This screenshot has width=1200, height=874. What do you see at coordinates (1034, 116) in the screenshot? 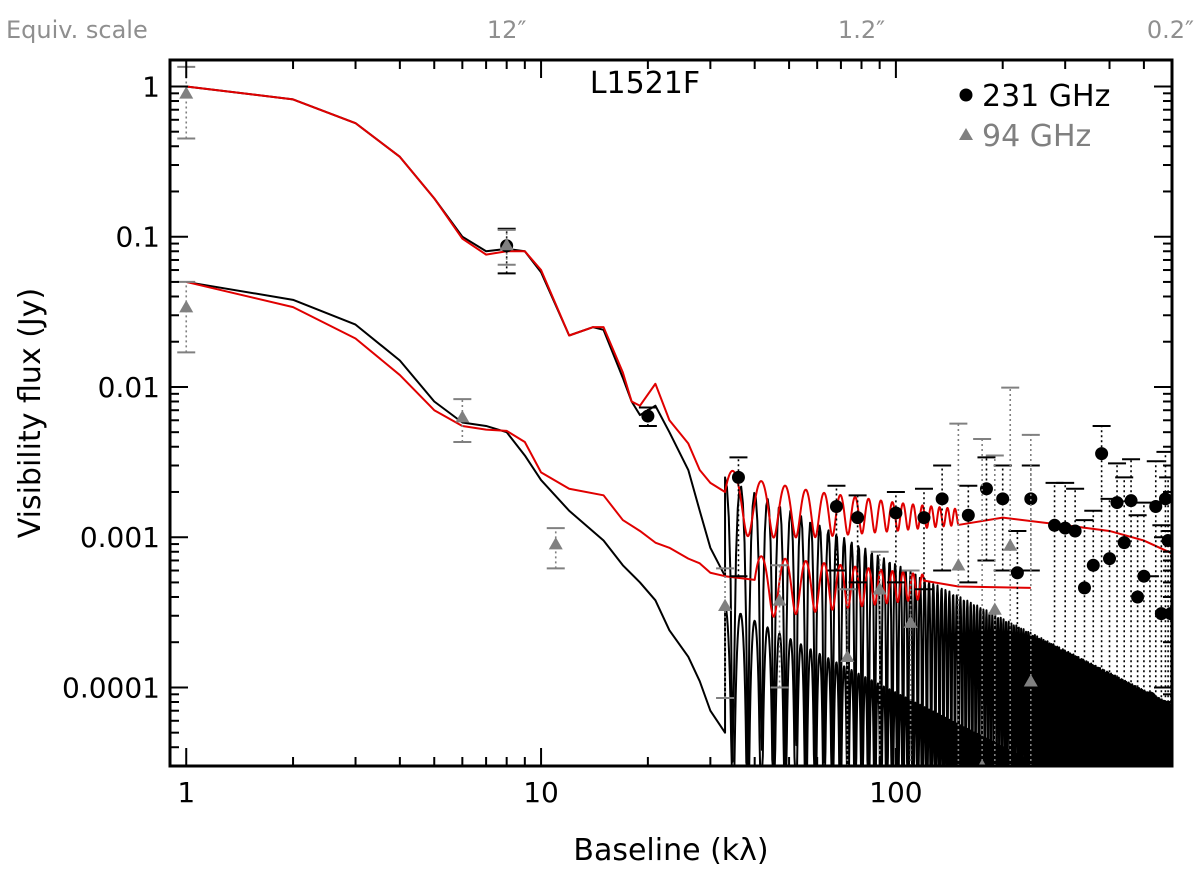
I see `legend: 231 GHz 94 GHz` at bounding box center [1034, 116].